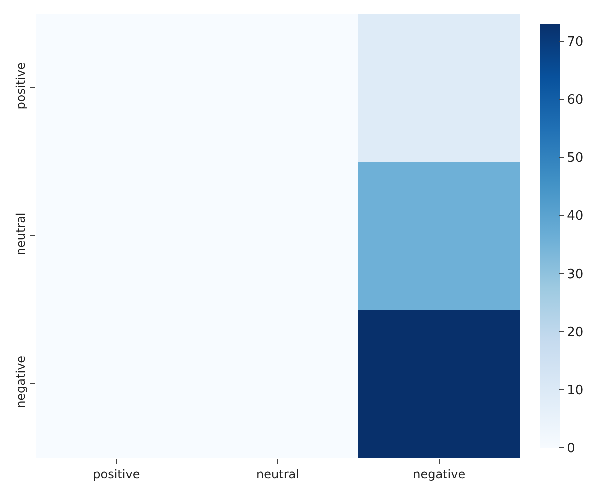 The width and height of the screenshot is (606, 493). What do you see at coordinates (439, 474) in the screenshot?
I see `x-tick-label: negative` at bounding box center [439, 474].